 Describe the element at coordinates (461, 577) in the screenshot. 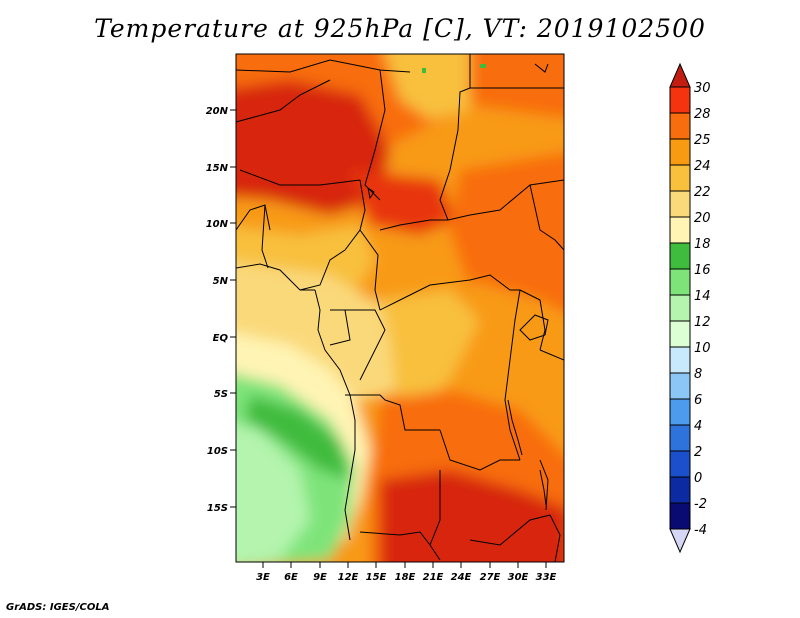

I see `lon-label-24e: 24E` at that location.